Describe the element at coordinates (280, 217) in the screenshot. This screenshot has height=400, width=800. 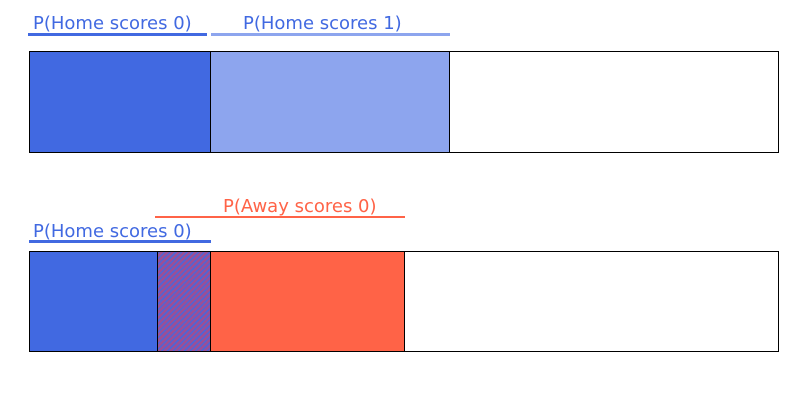
I see `bottom-away-0-underline` at that location.